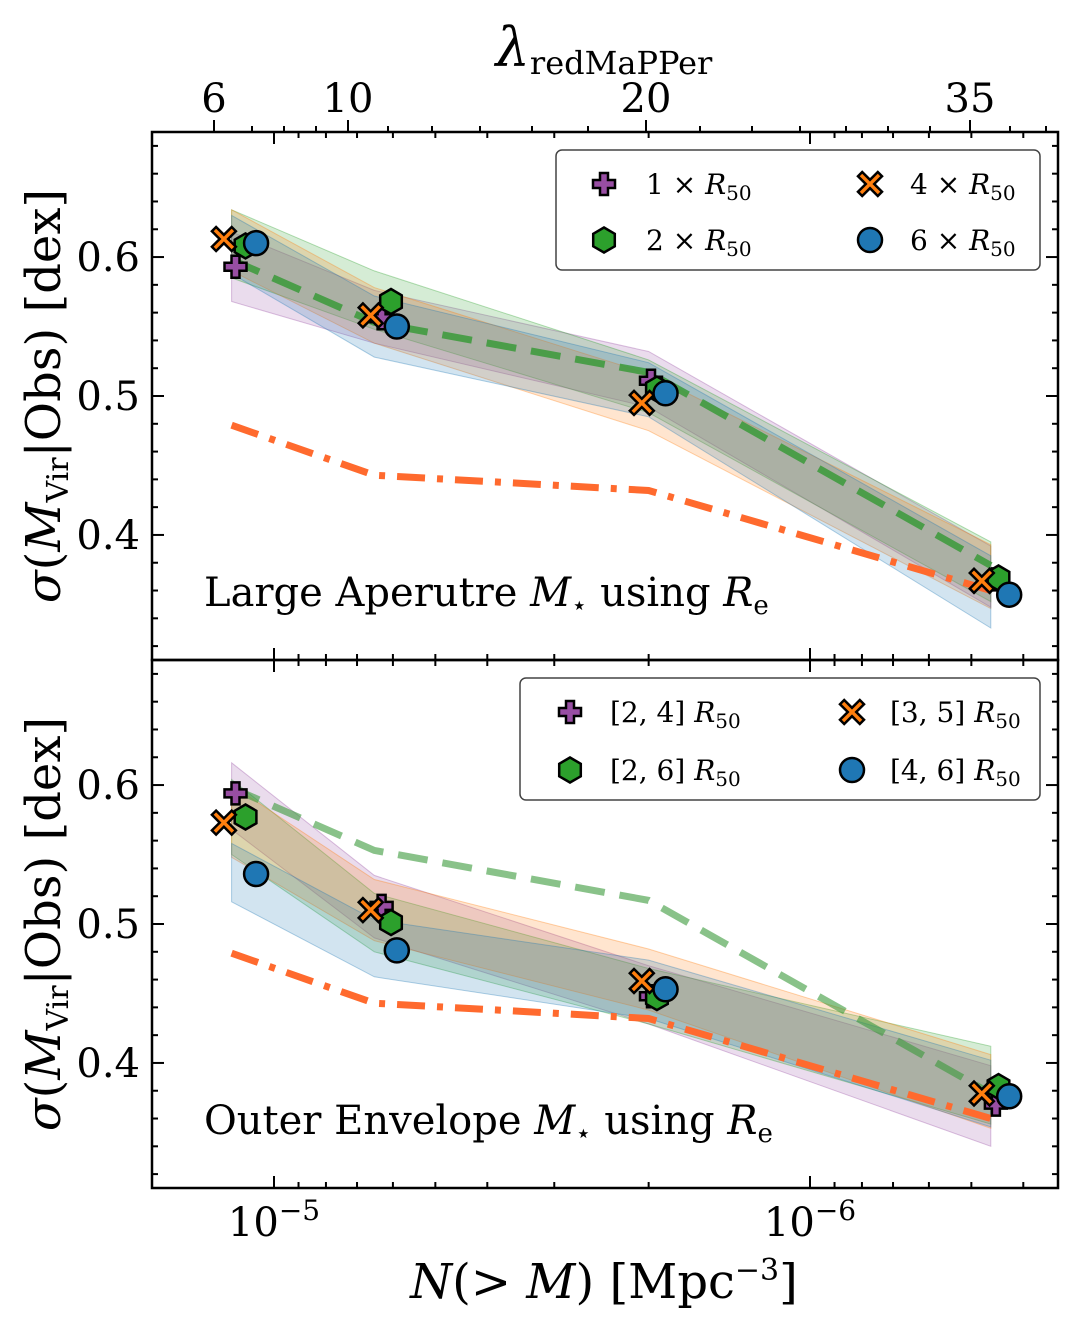 The width and height of the screenshot is (1080, 1320). Describe the element at coordinates (274, 1220) in the screenshot. I see `x-tick-label: 10⁻⁵` at that location.